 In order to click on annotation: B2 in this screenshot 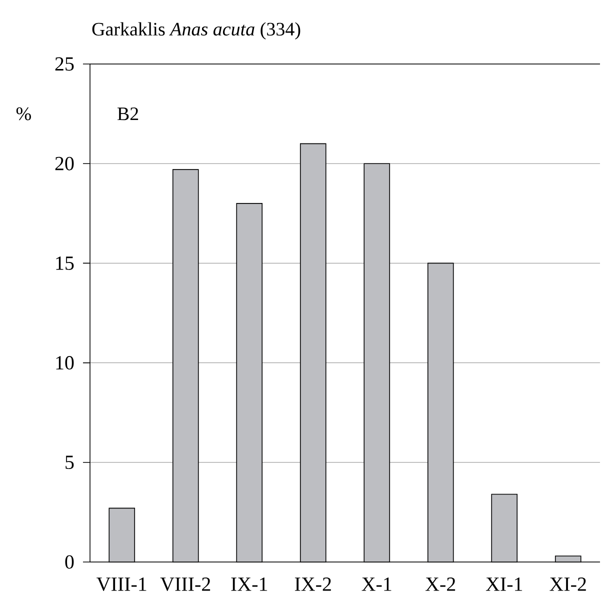, I will do `click(127, 113)`.